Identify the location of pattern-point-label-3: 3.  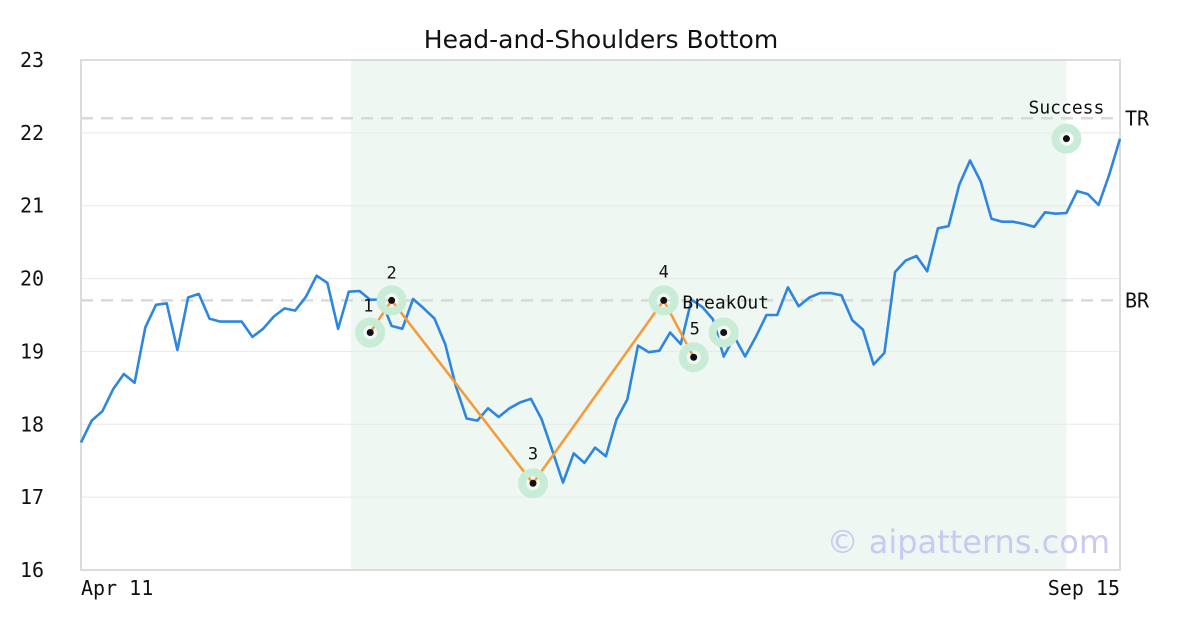
(533, 454).